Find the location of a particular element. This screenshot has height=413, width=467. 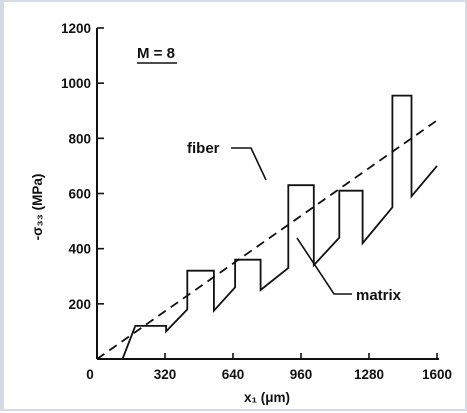

y-tick-label: 200 is located at coordinates (79, 304).